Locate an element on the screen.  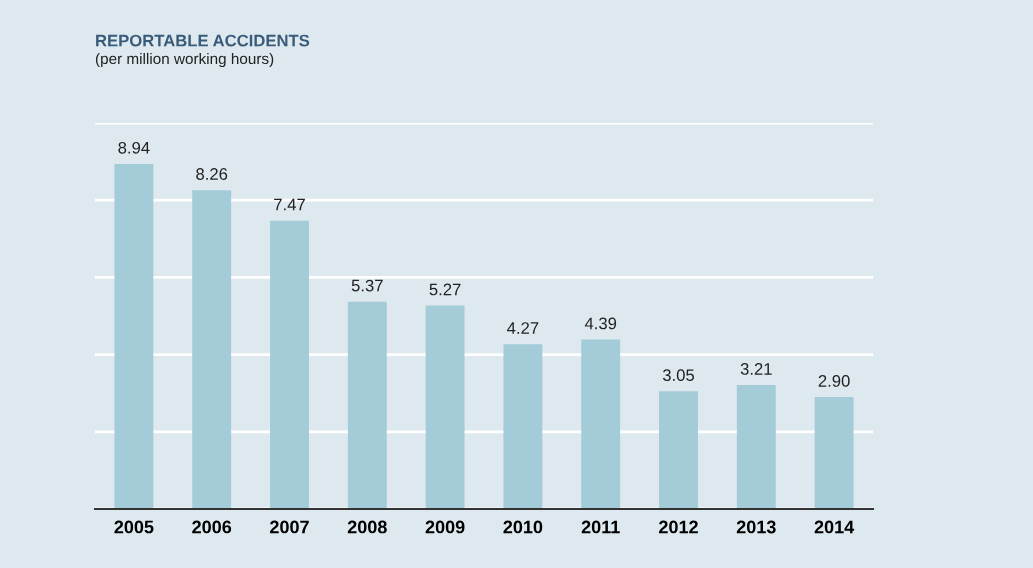
chart-subtitle: (per million working hours) is located at coordinates (184, 60).